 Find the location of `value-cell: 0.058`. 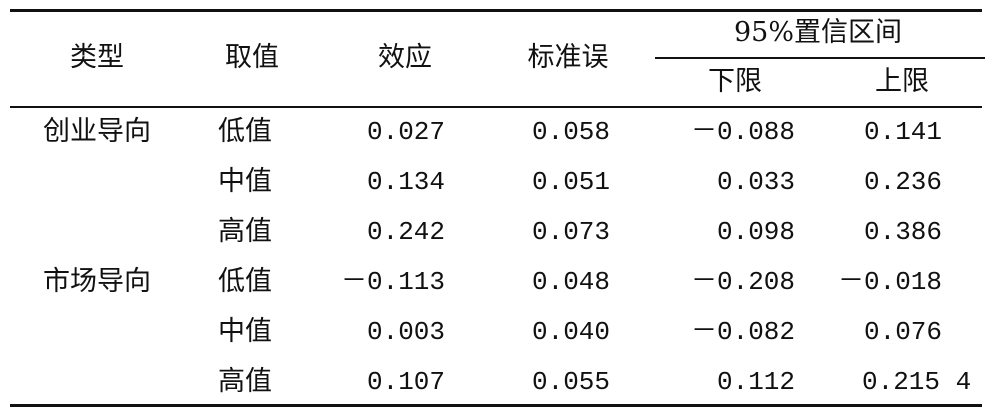

value-cell: 0.058 is located at coordinates (570, 132).